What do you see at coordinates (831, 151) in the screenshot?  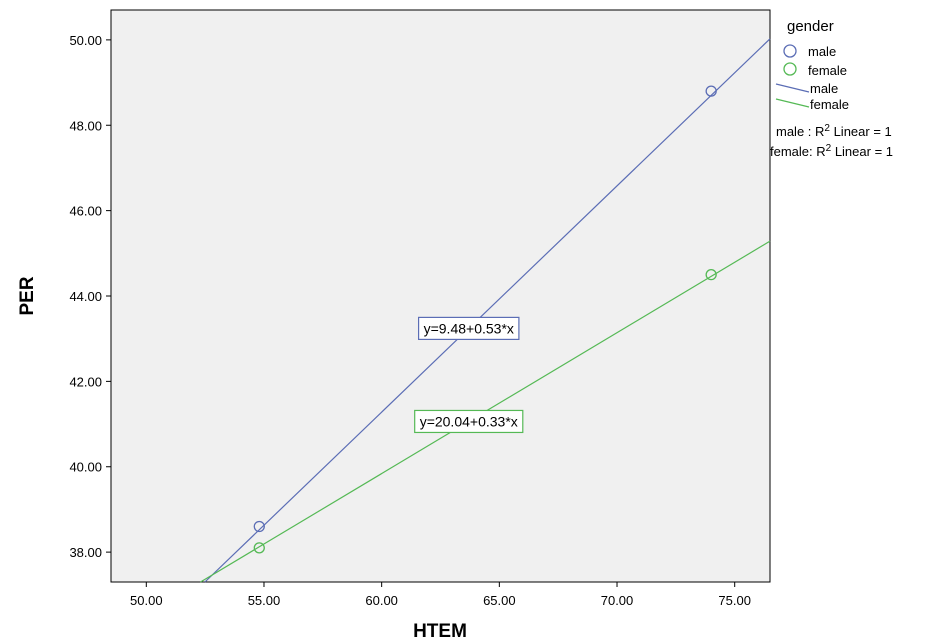 I see `legend-r2-female: female: R2 Linear = 1` at bounding box center [831, 151].